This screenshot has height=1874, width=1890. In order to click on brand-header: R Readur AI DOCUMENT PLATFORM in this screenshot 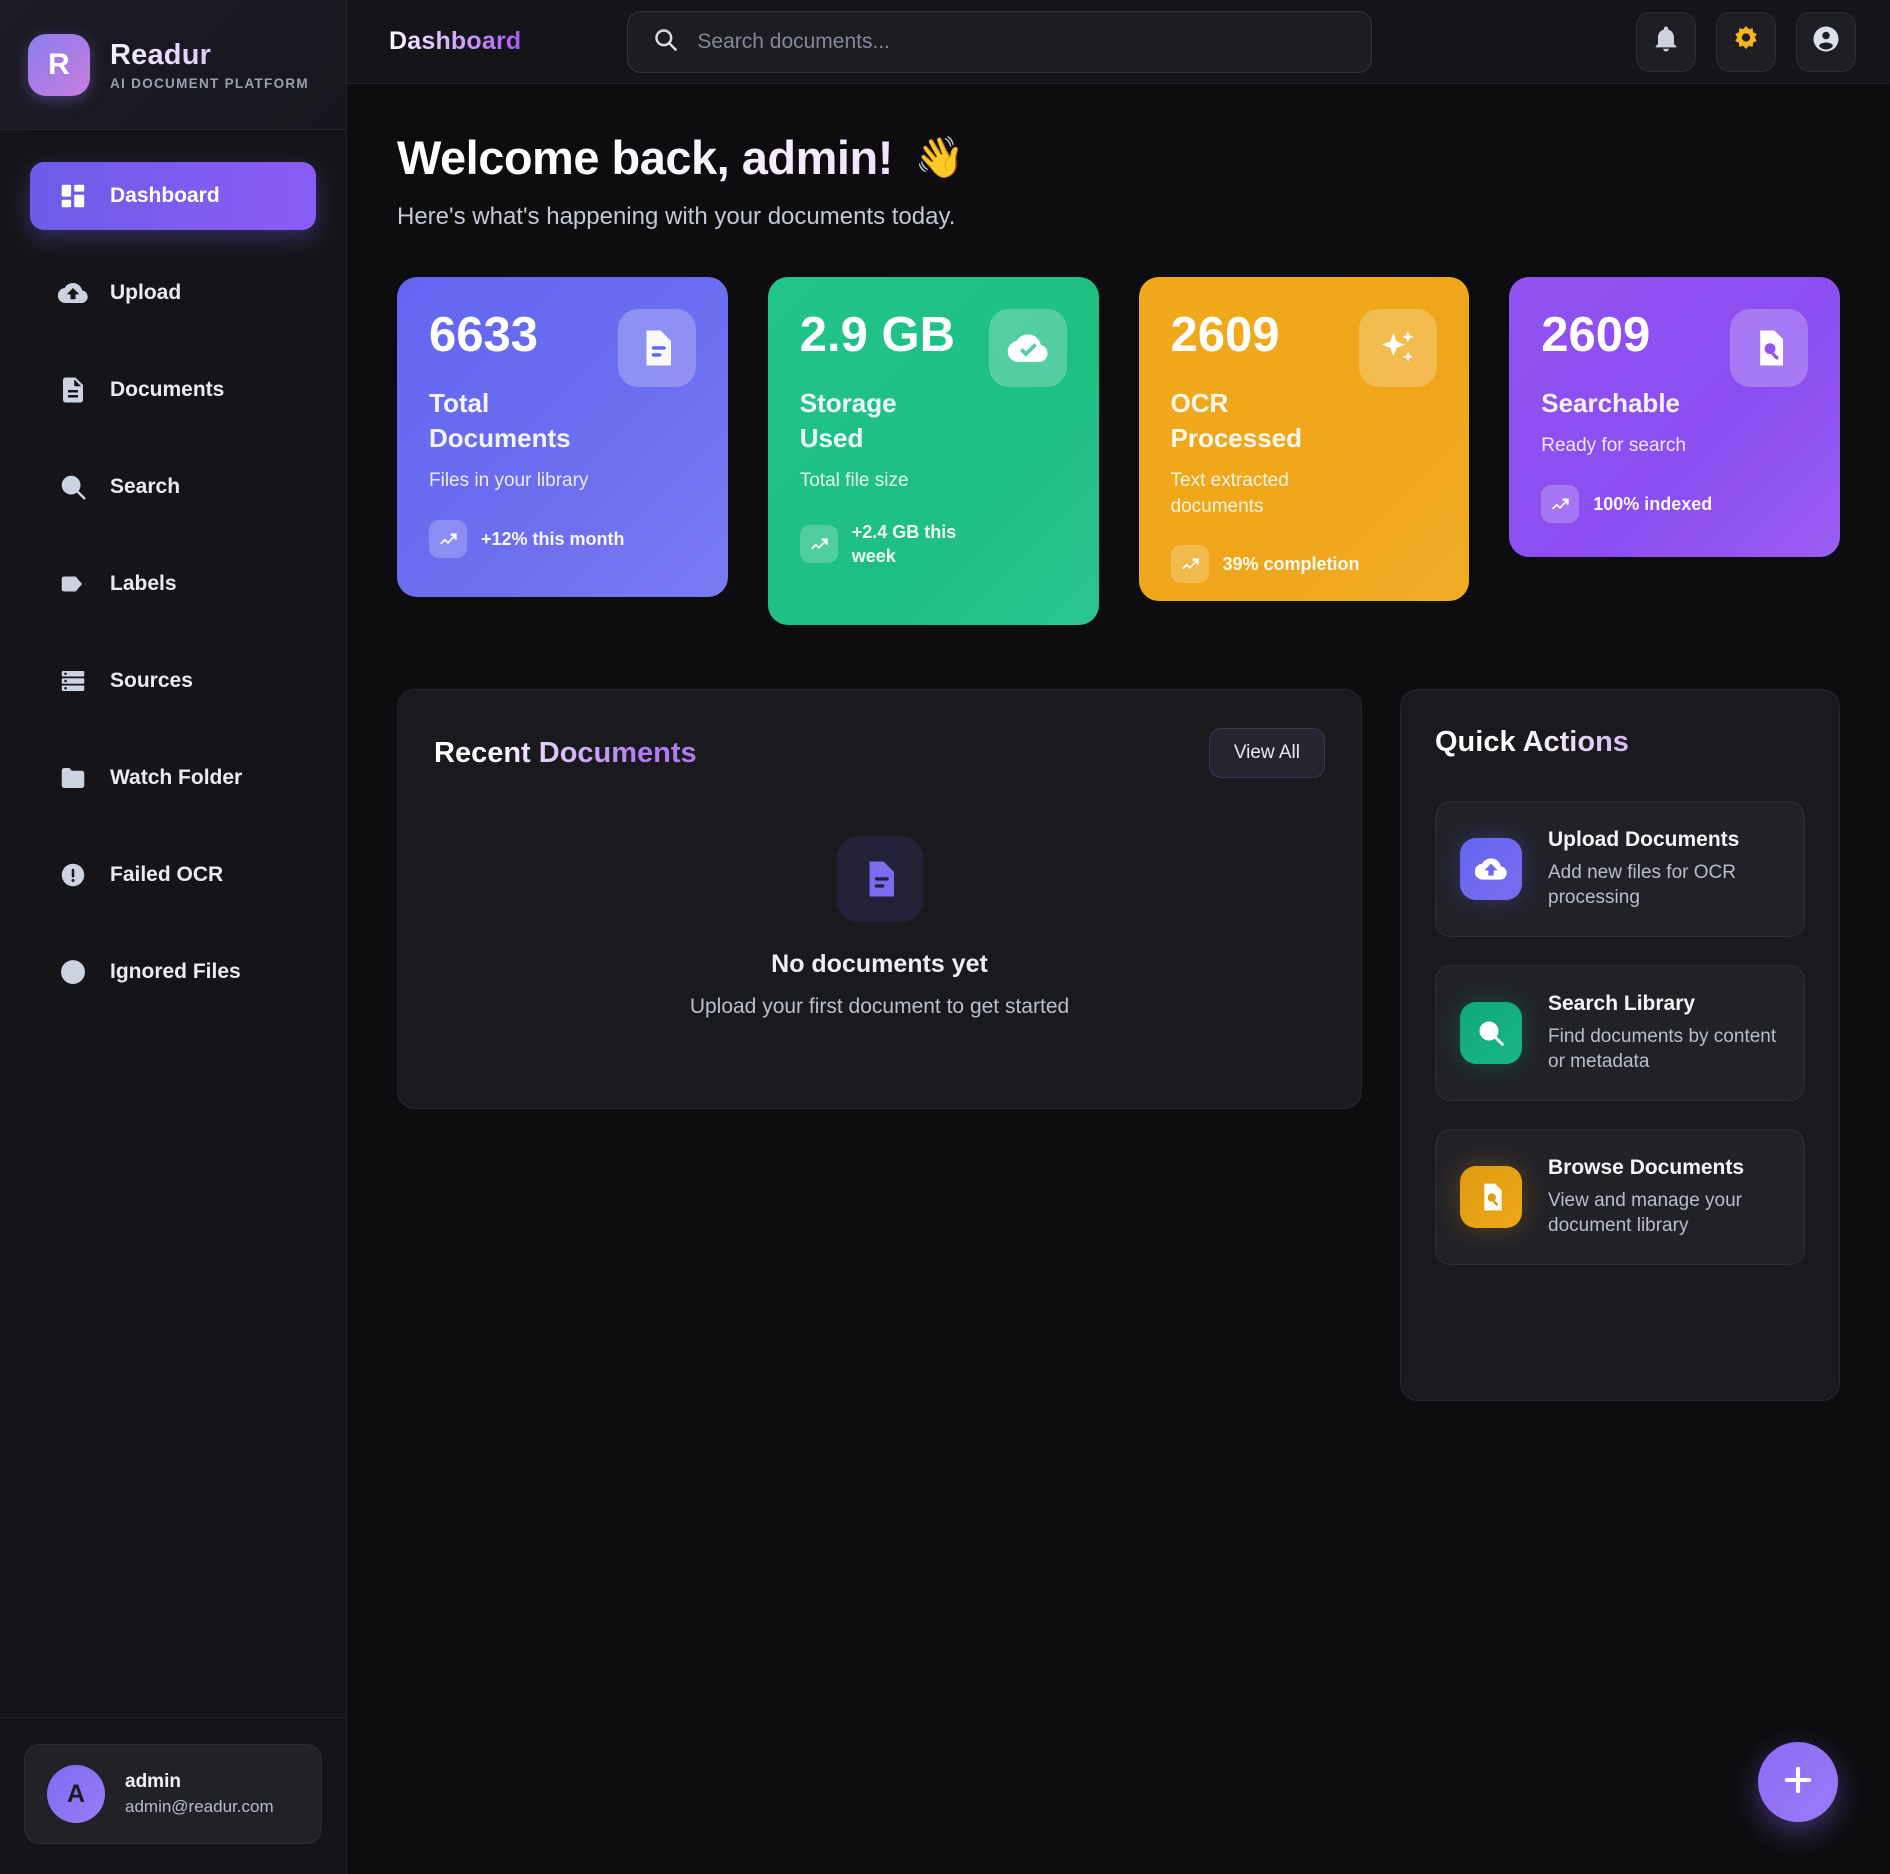, I will do `click(173, 65)`.